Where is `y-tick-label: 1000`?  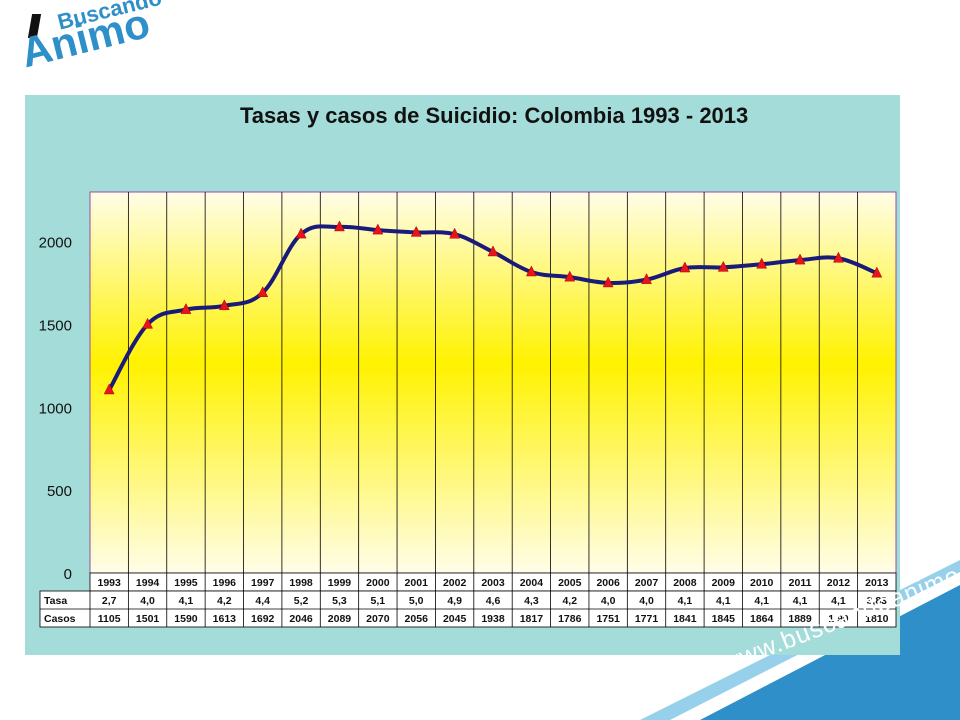
y-tick-label: 1000 is located at coordinates (55, 408).